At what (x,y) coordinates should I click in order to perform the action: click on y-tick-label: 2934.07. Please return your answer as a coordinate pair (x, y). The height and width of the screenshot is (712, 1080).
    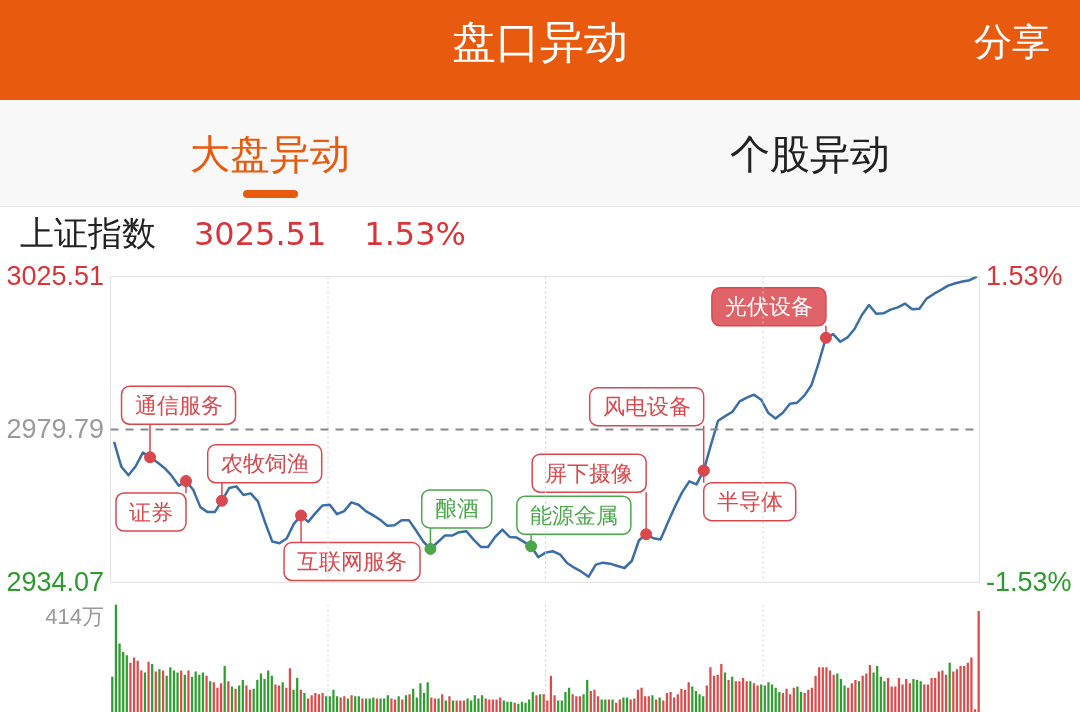
    Looking at the image, I should click on (55, 582).